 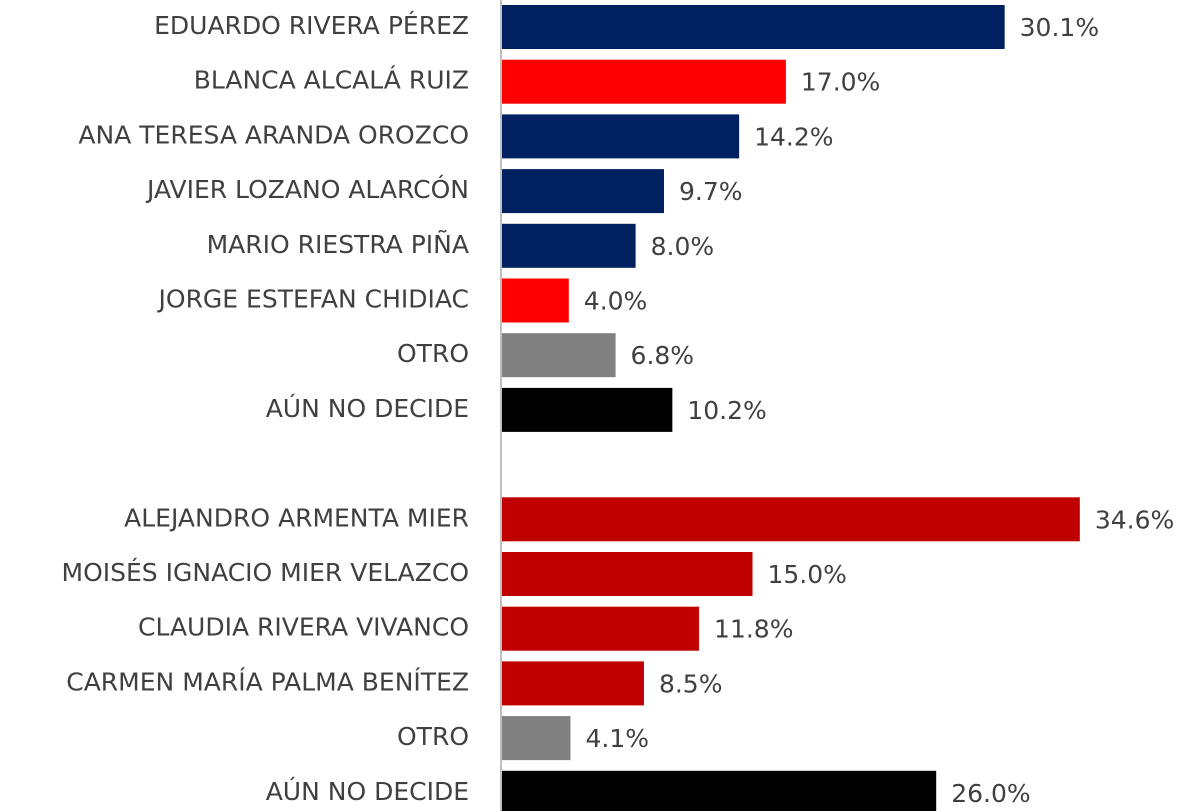 I want to click on category-label: JORGE ESTEFAN CHIDIAC, so click(x=313, y=299).